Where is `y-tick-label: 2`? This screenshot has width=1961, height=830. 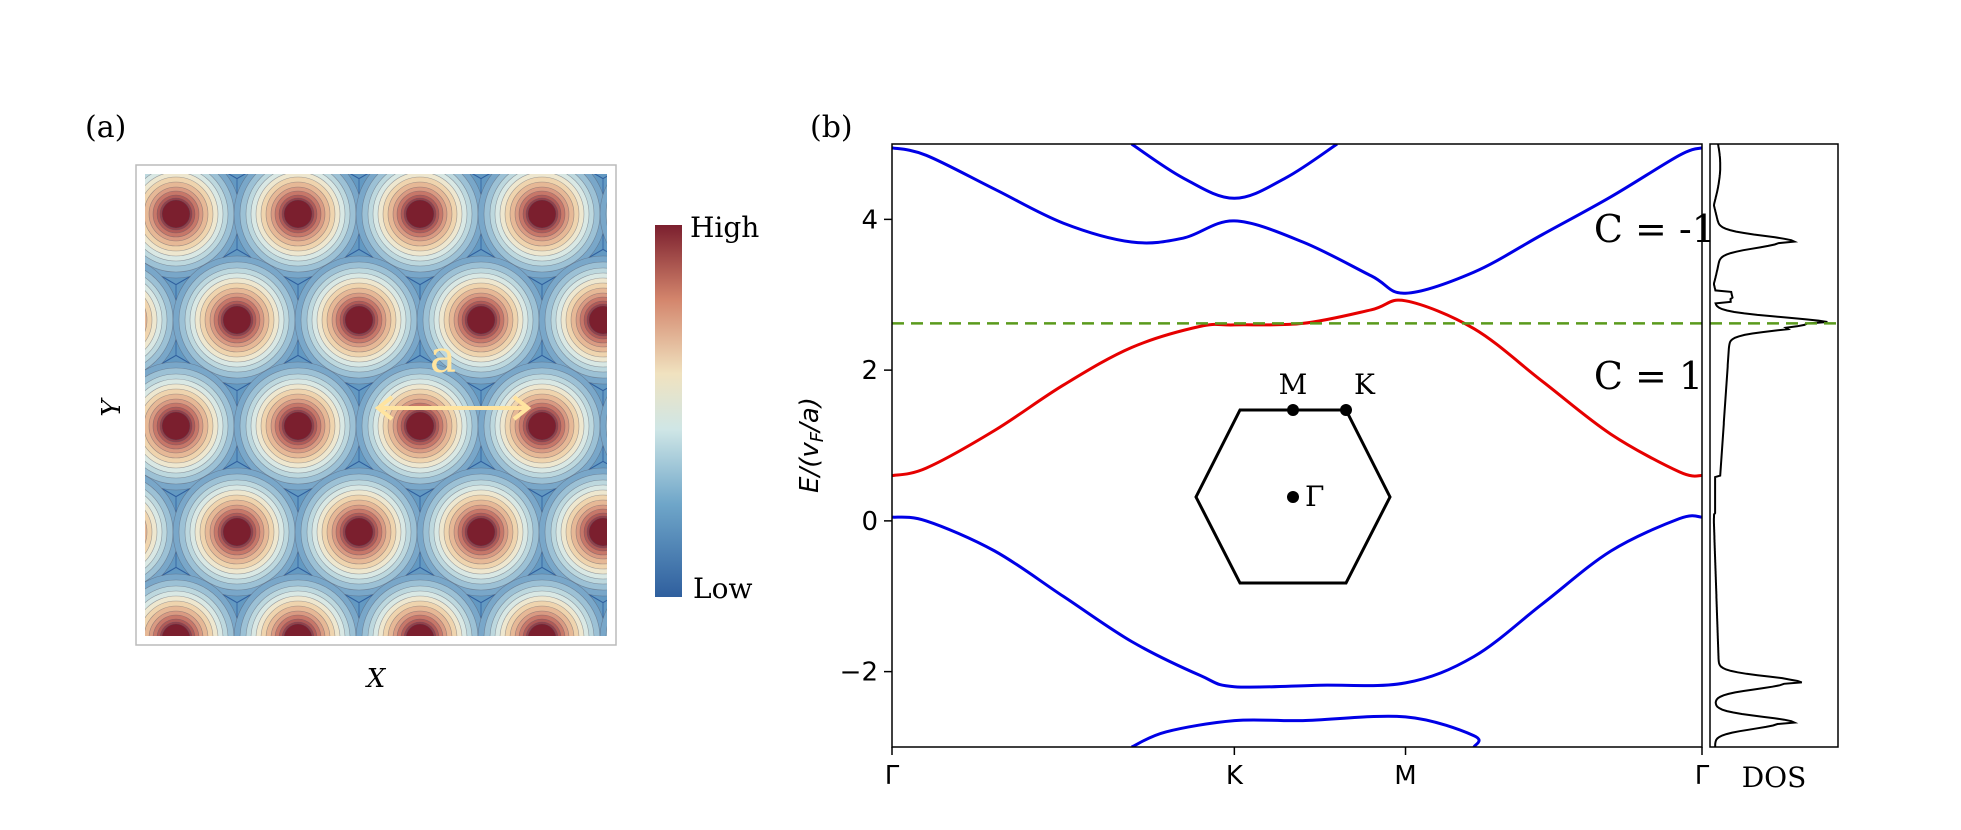 y-tick-label: 2 is located at coordinates (869, 371).